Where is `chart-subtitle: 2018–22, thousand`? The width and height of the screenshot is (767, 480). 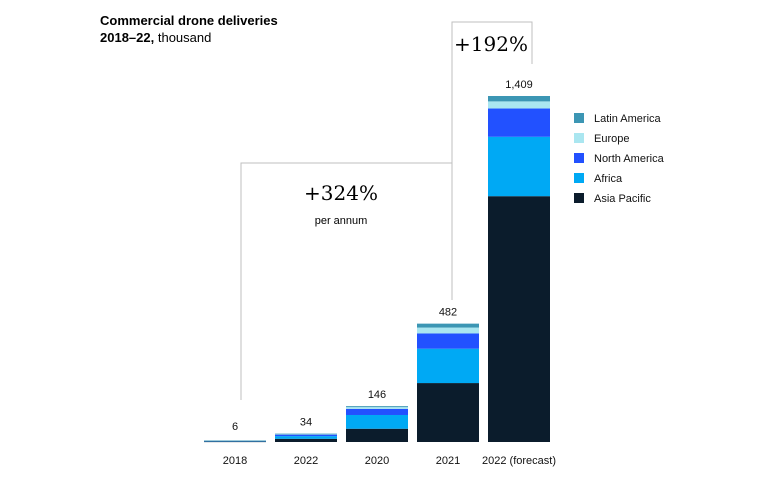 chart-subtitle: 2018–22, thousand is located at coordinates (155, 37).